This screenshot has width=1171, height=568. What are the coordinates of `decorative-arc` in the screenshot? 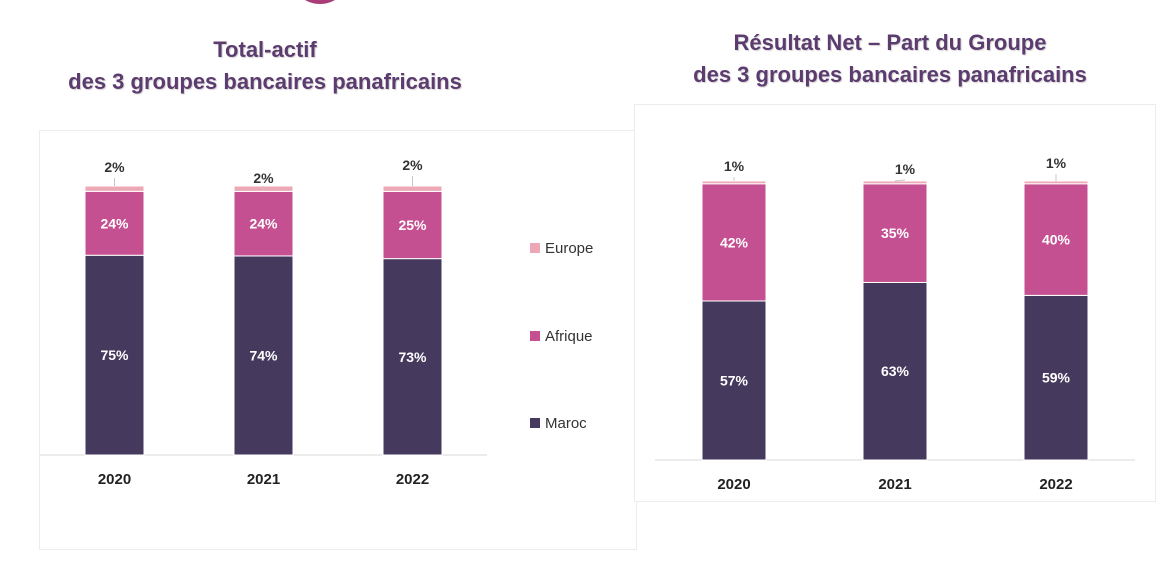 It's located at (320, 2).